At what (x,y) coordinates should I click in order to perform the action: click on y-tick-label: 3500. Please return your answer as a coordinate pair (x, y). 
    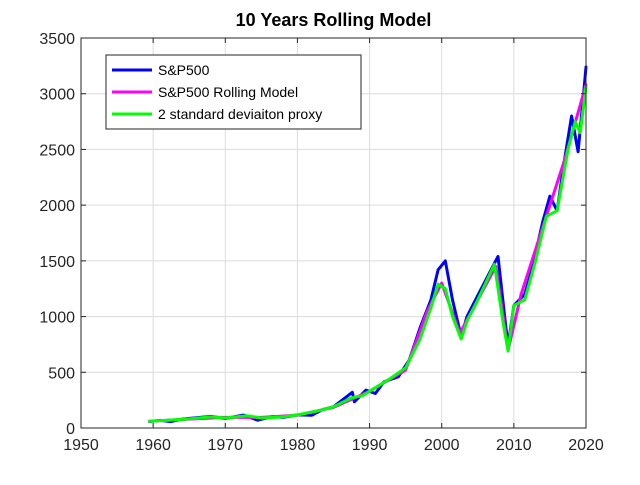
    Looking at the image, I should click on (57, 39).